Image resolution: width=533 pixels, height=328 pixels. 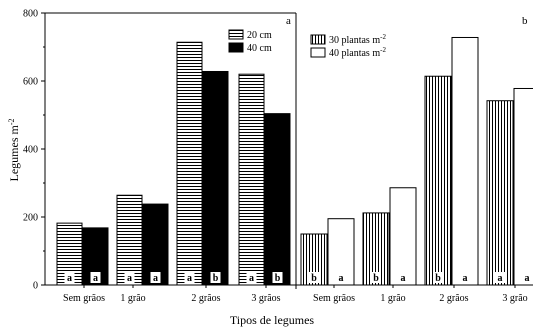 What do you see at coordinates (14, 150) in the screenshot?
I see `y-axis-title: Legumes m-2` at bounding box center [14, 150].